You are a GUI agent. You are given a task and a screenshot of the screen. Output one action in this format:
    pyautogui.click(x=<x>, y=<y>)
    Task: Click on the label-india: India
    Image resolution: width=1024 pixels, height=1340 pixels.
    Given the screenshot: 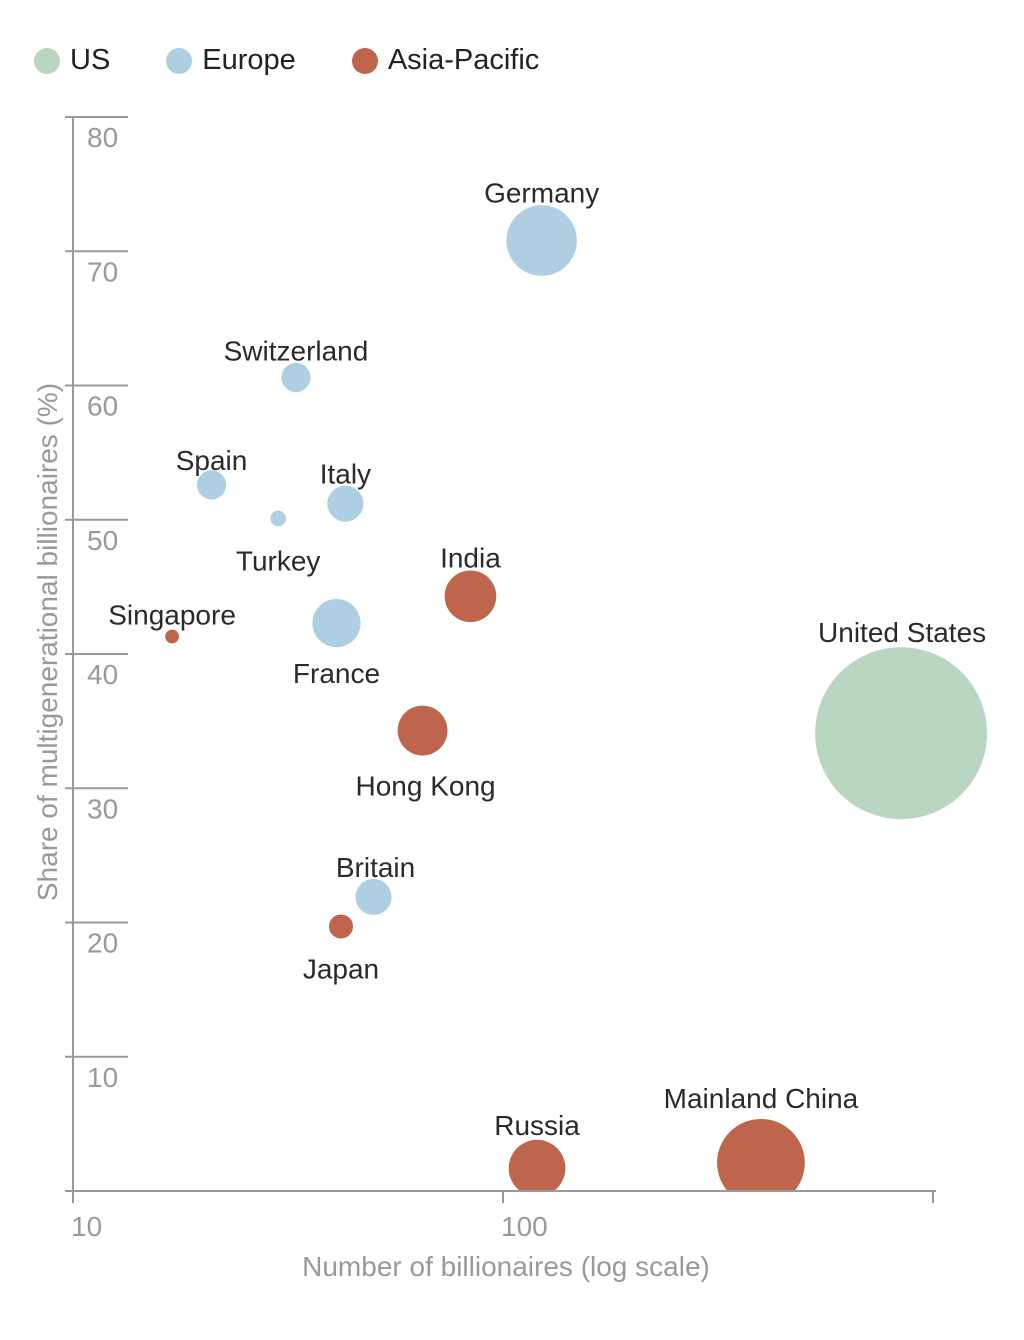 What is the action you would take?
    pyautogui.click(x=470, y=557)
    